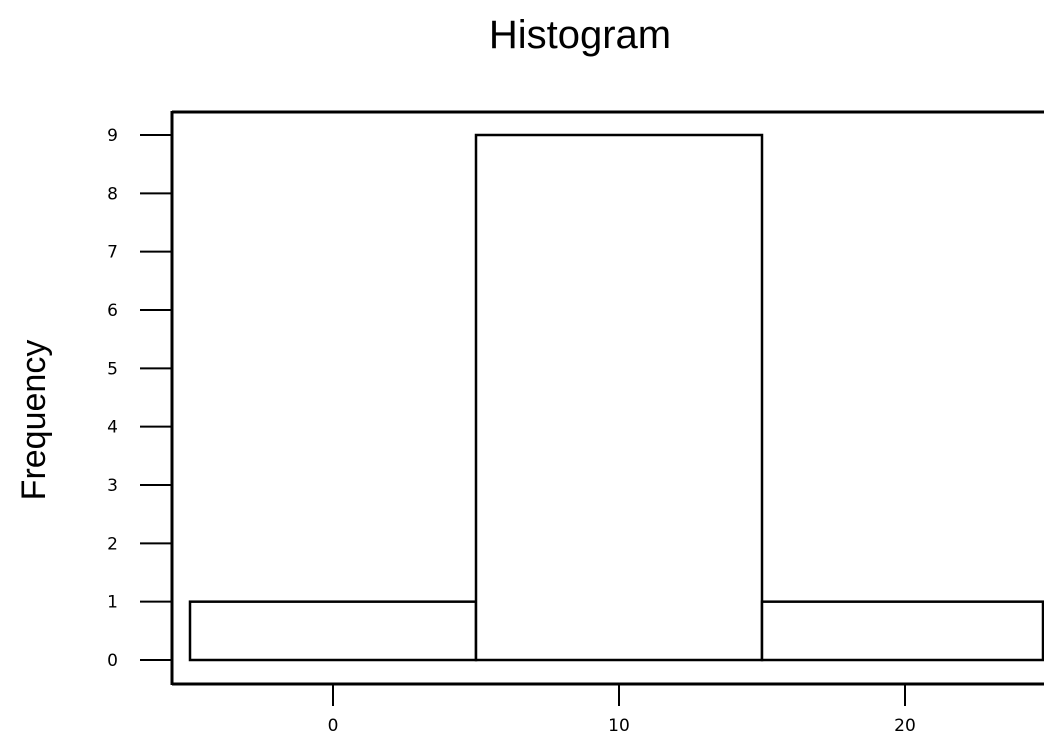 The image size is (1044, 739). What do you see at coordinates (333, 726) in the screenshot?
I see `x-tick-label: 0` at bounding box center [333, 726].